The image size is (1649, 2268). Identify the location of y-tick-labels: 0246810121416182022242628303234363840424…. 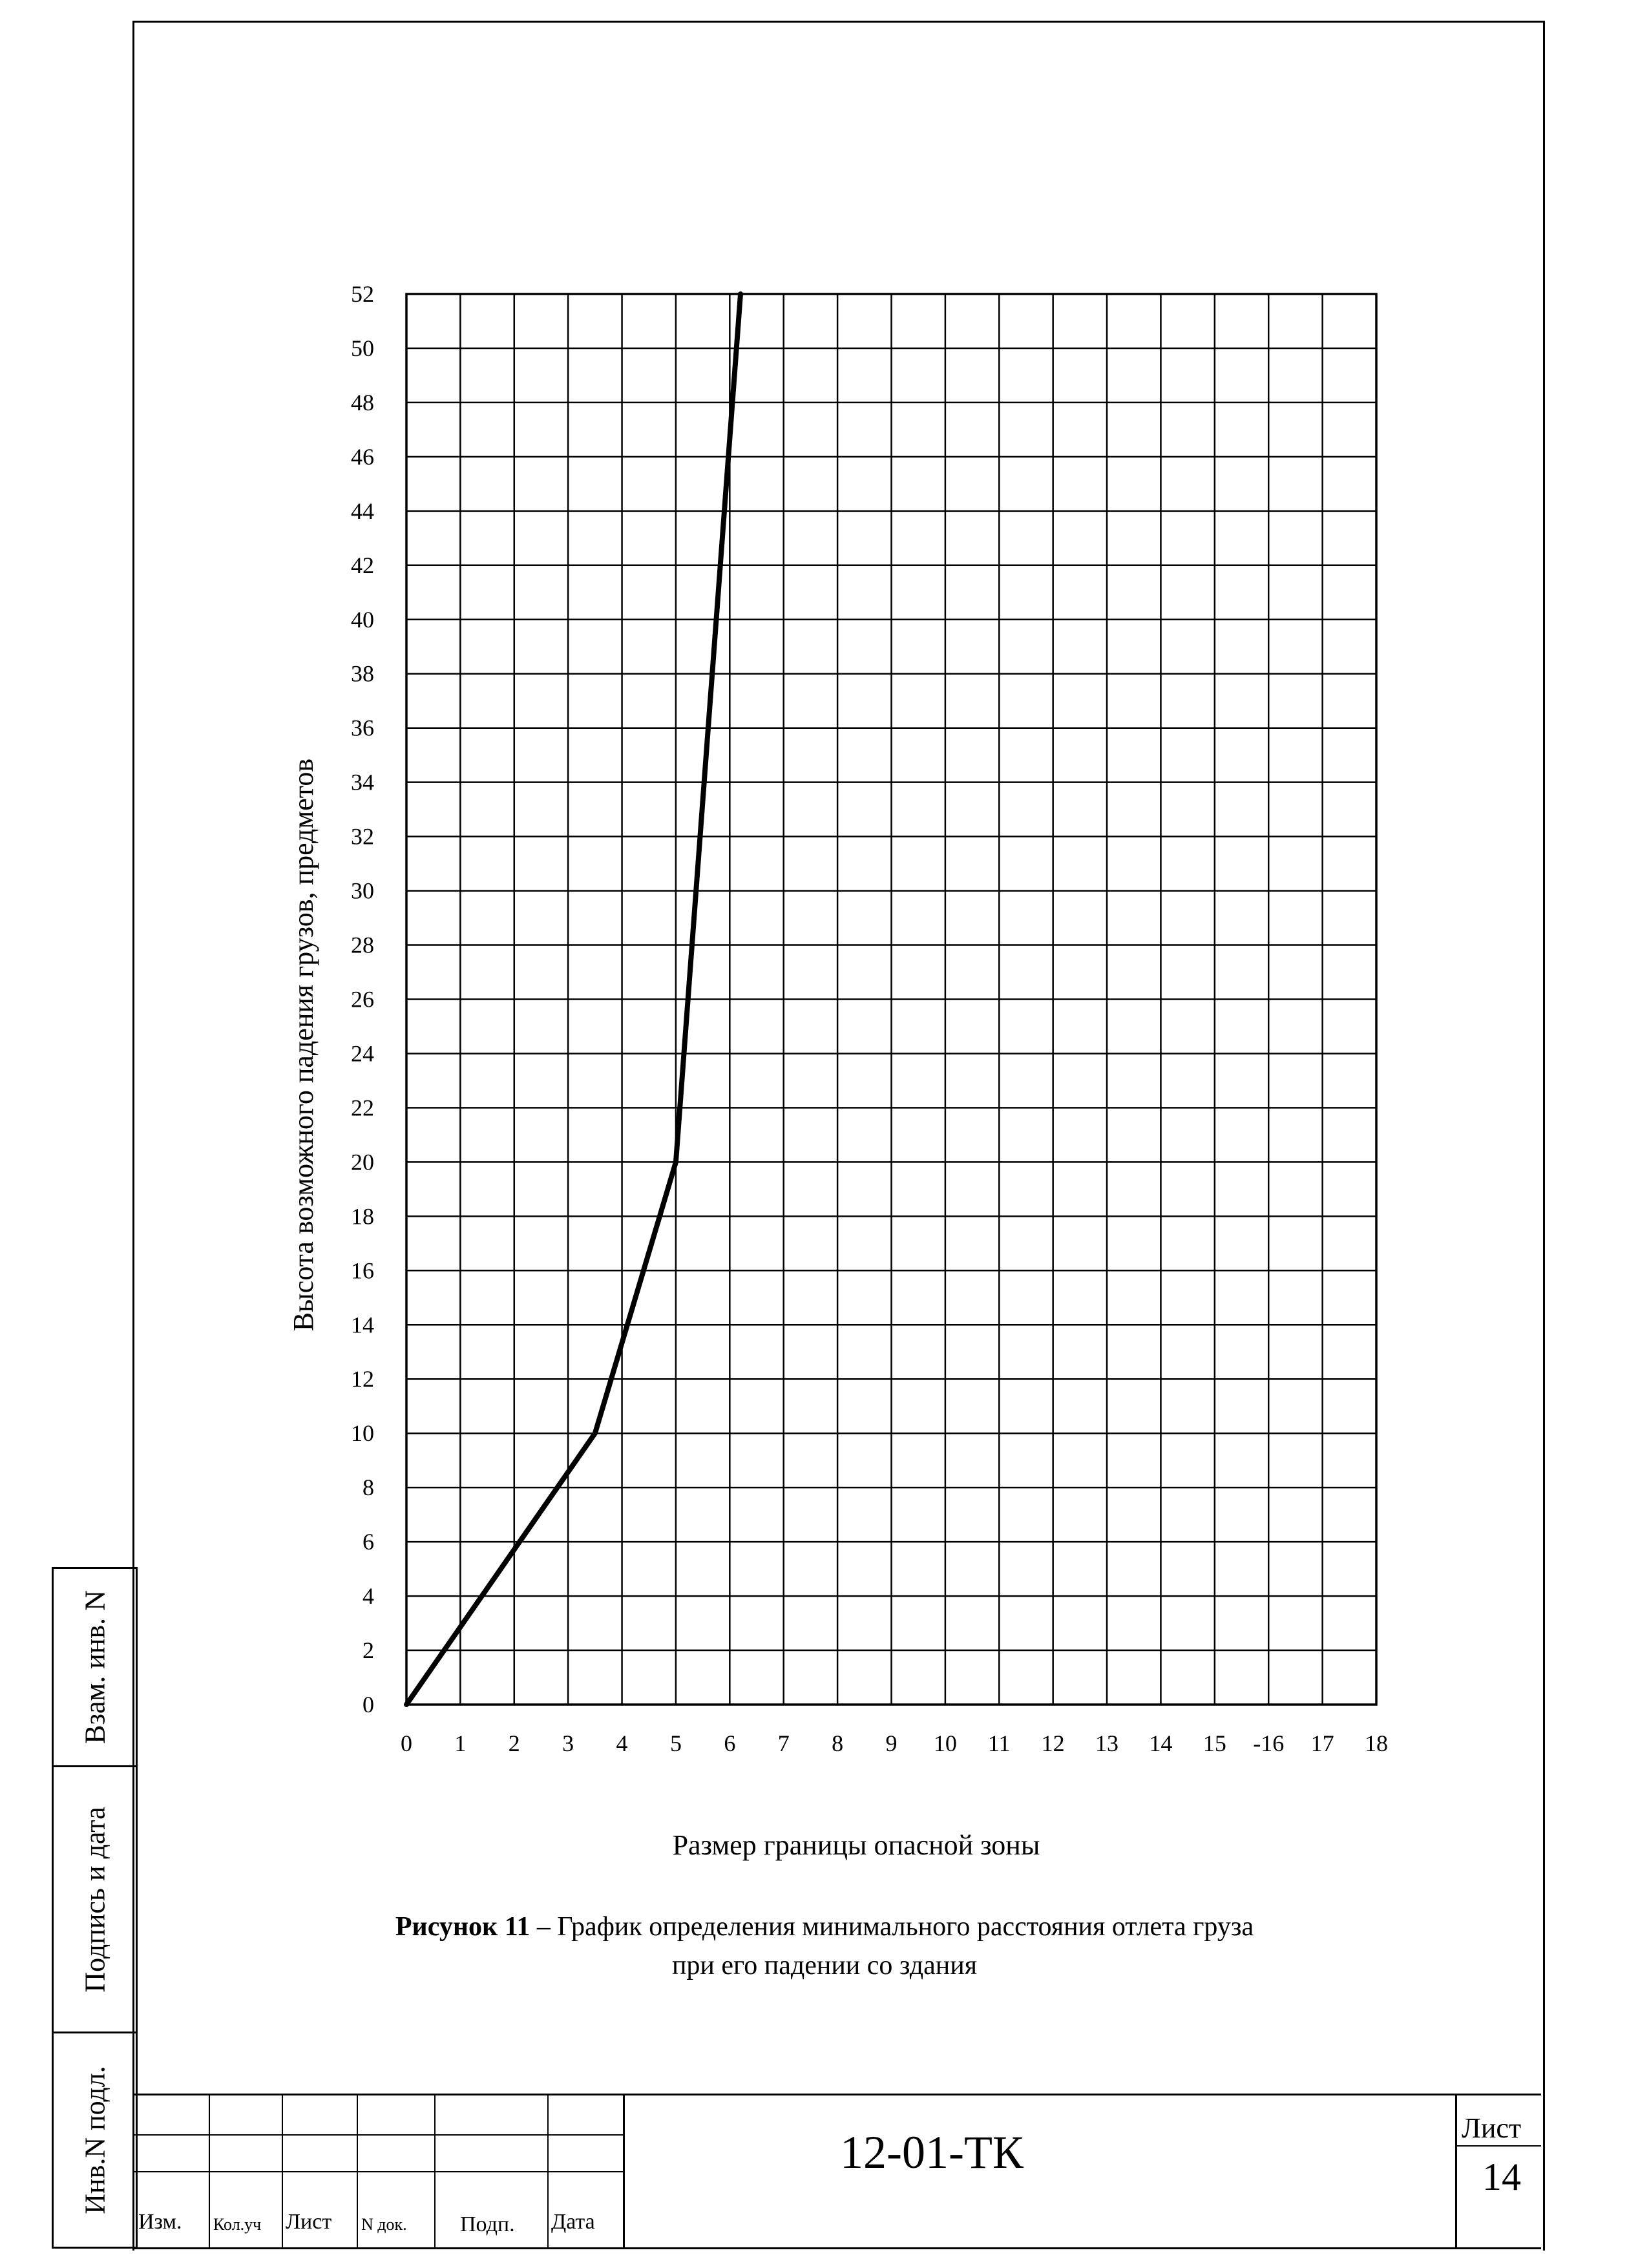
(362, 999).